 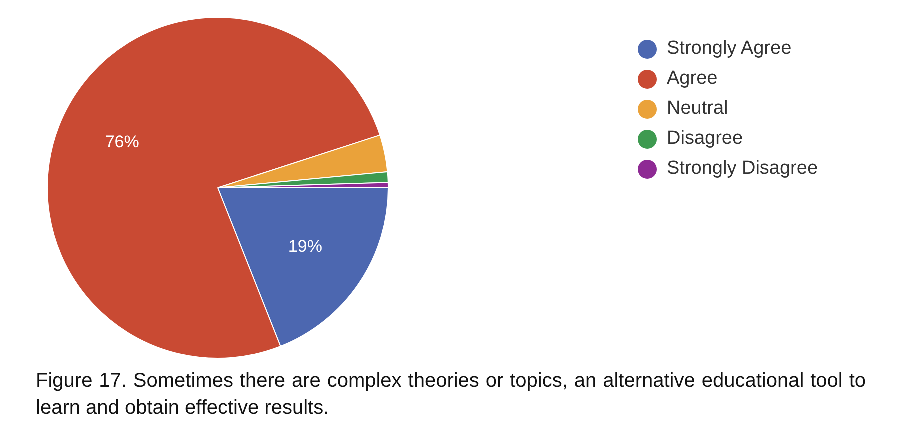 What do you see at coordinates (305, 246) in the screenshot?
I see `data-label: 19%` at bounding box center [305, 246].